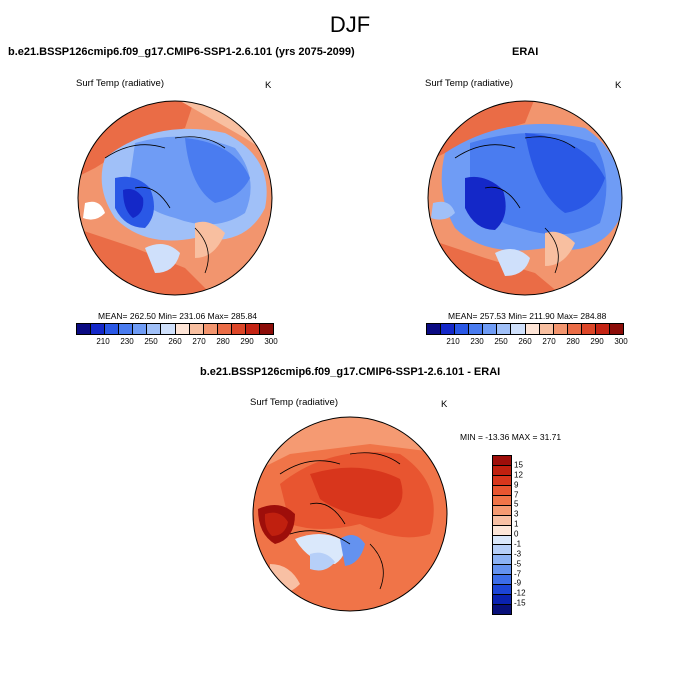  I want to click on polar-map-erai, so click(525, 198).